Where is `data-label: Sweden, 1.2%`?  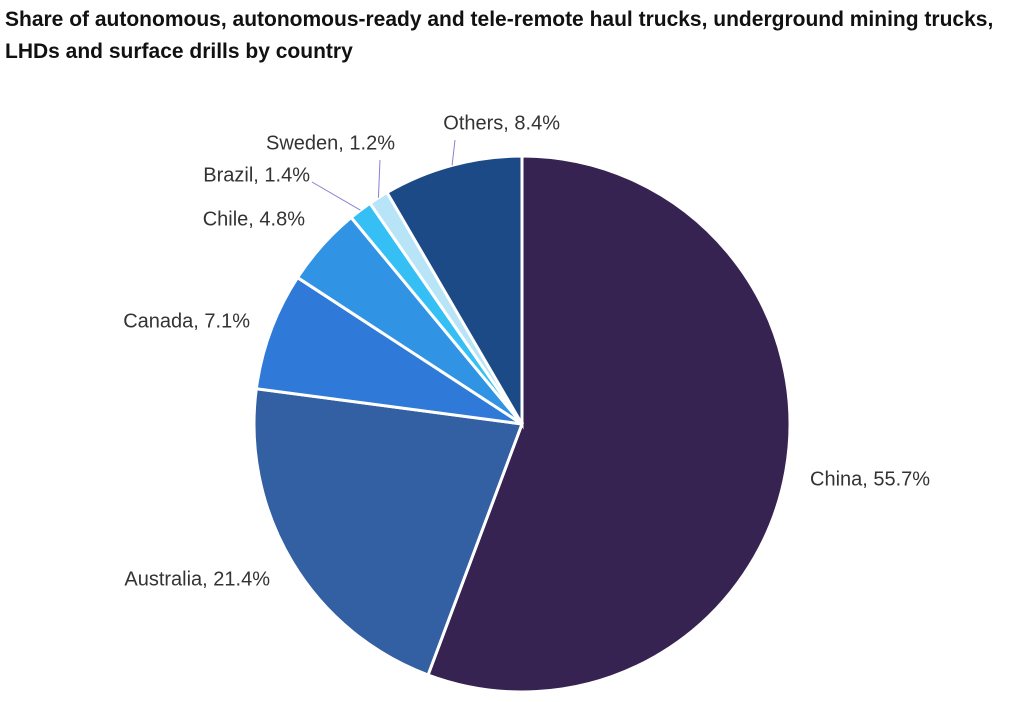
data-label: Sweden, 1.2% is located at coordinates (330, 143).